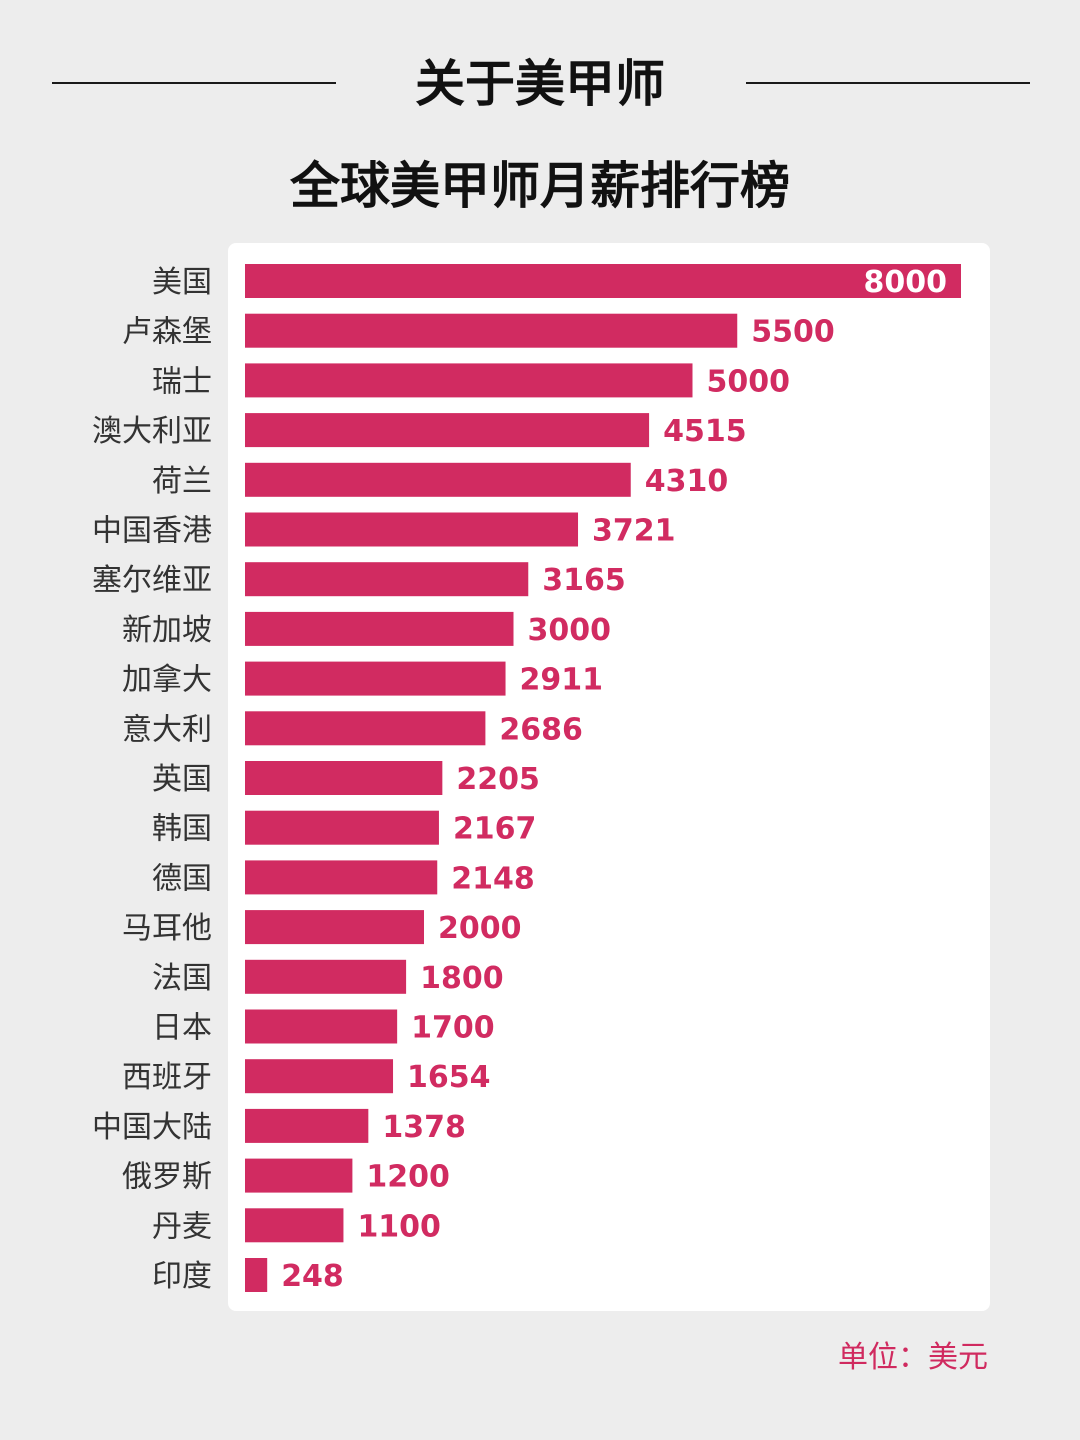  What do you see at coordinates (152, 1127) in the screenshot?
I see `category-label: 中国大陆` at bounding box center [152, 1127].